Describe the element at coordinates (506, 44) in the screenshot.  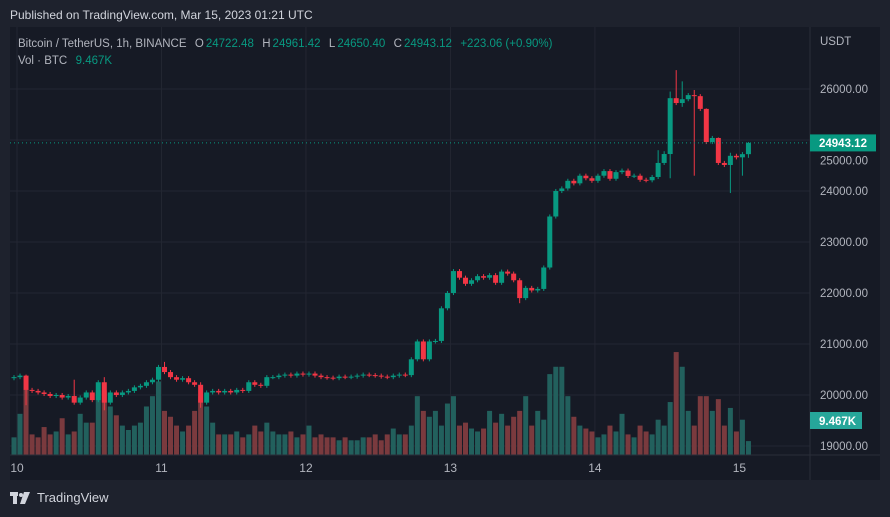
I see `change-value: +223.06 (+0.90%)` at that location.